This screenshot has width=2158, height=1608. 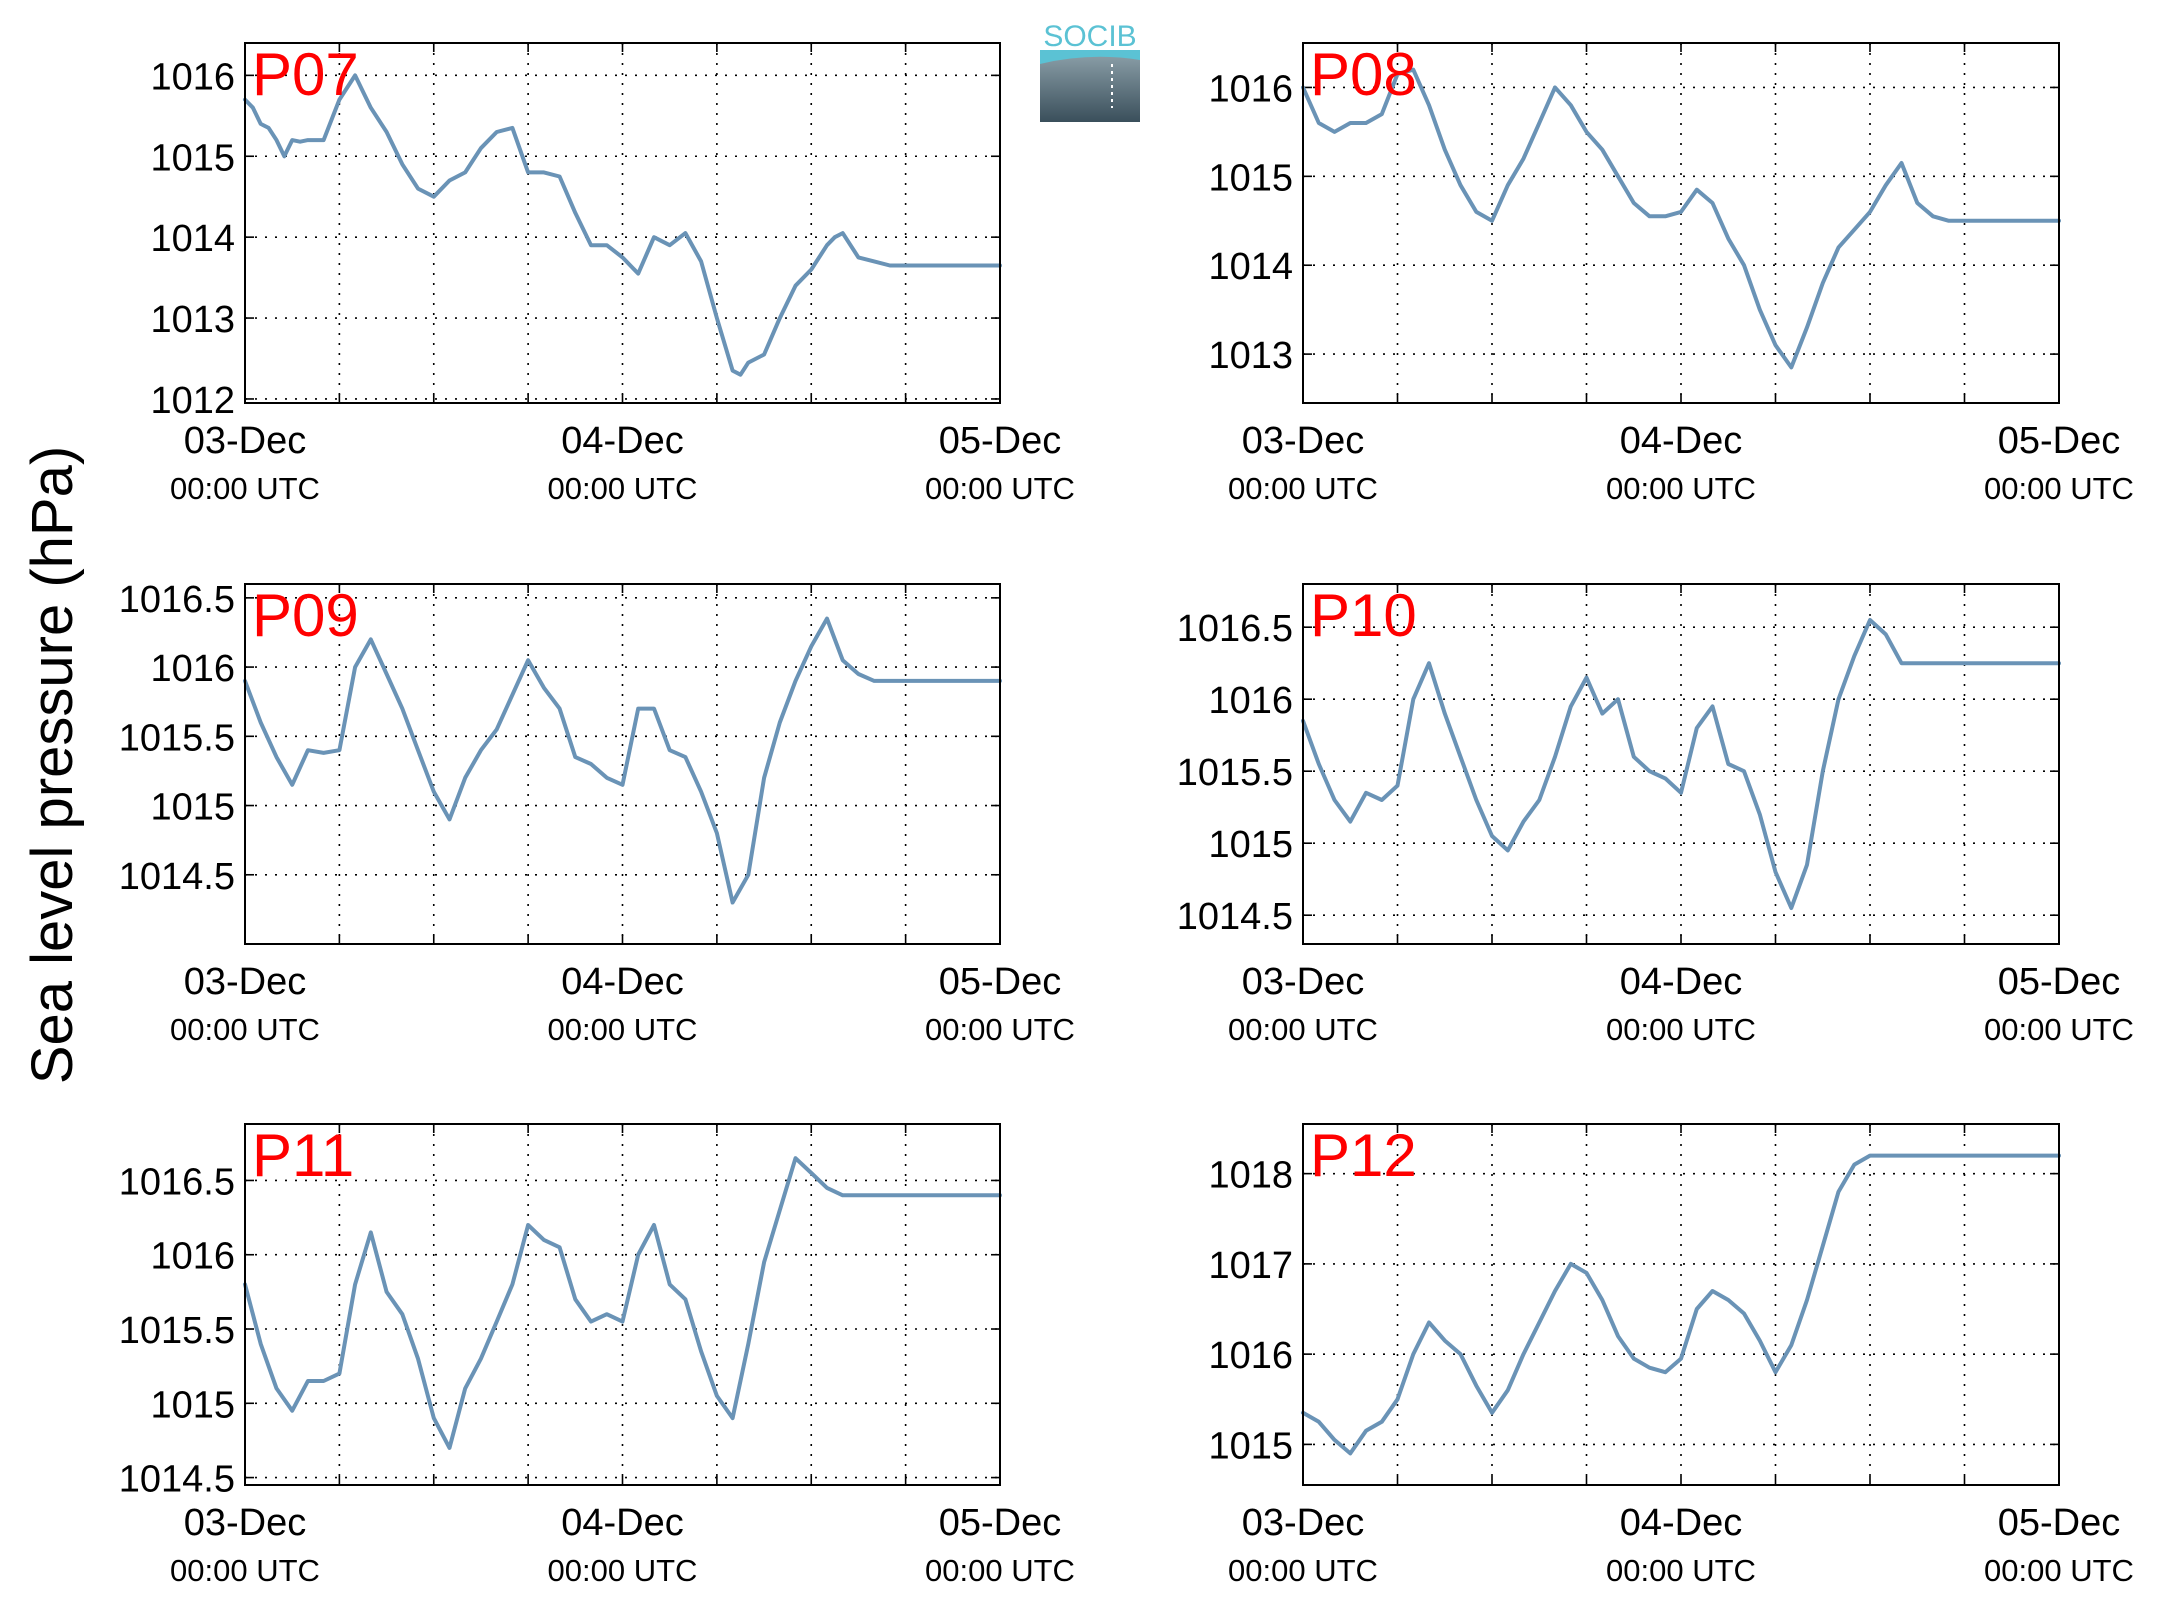 I want to click on panel-label: P11, so click(x=303, y=1155).